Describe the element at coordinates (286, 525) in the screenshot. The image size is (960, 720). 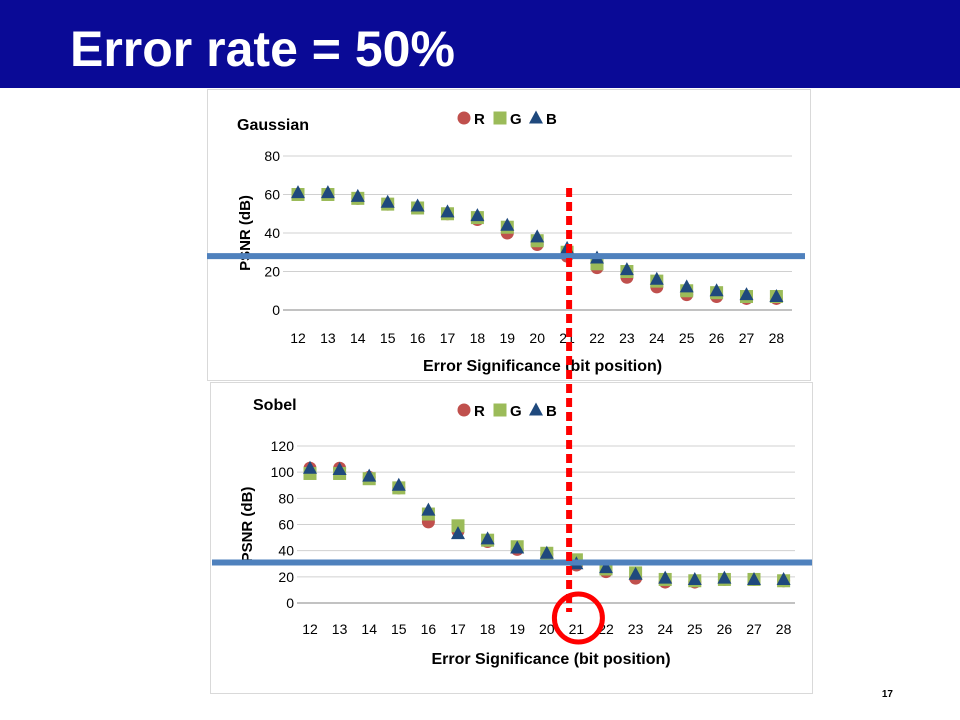
I see `sobel-y-tick-label: 60` at that location.